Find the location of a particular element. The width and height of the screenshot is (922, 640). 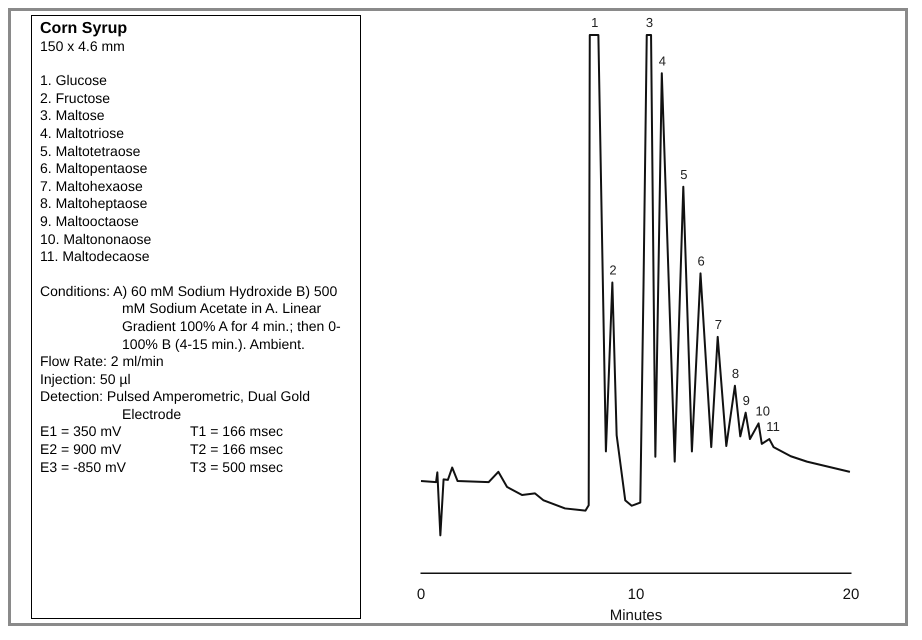

x-tick-label: 20 is located at coordinates (851, 595).